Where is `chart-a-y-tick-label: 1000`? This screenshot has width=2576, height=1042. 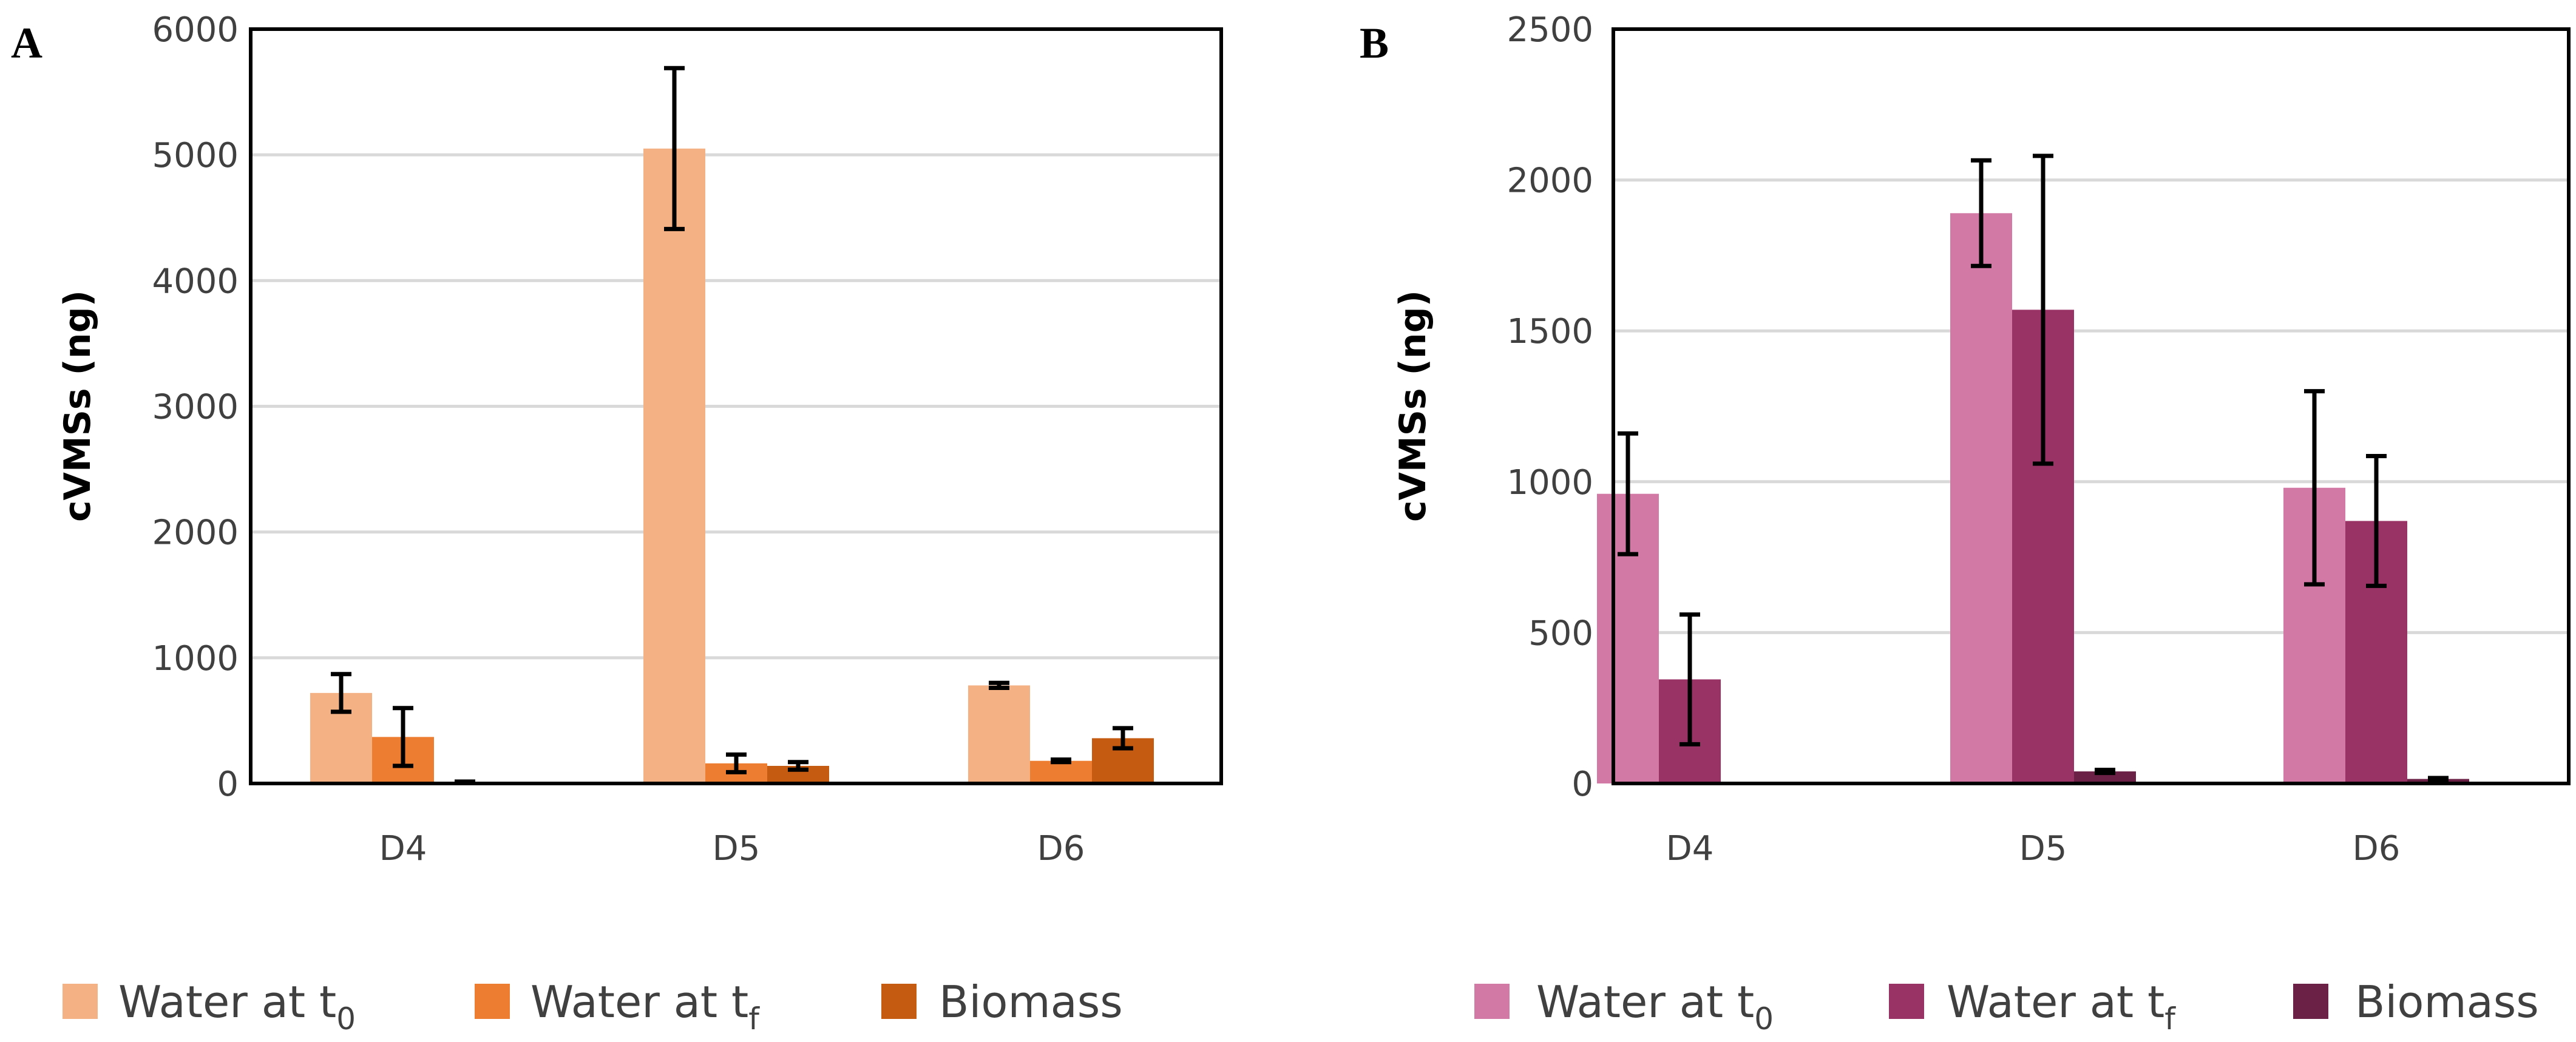 chart-a-y-tick-label: 1000 is located at coordinates (195, 658).